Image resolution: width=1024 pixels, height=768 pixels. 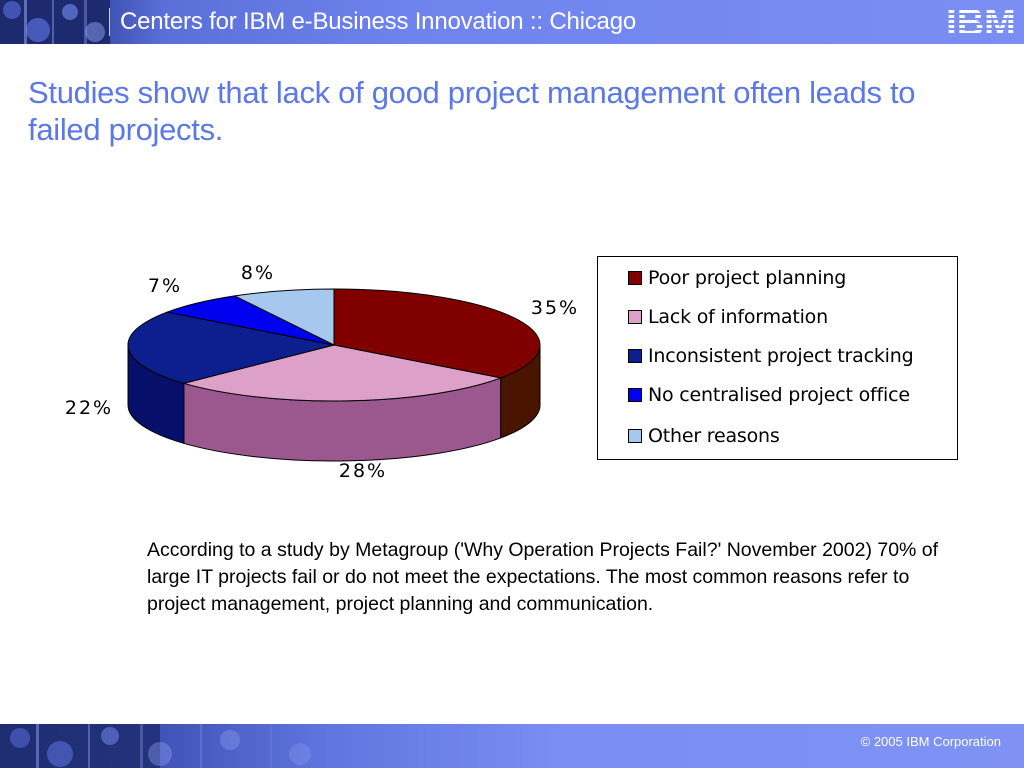 What do you see at coordinates (109, 22) in the screenshot?
I see `header-divider` at bounding box center [109, 22].